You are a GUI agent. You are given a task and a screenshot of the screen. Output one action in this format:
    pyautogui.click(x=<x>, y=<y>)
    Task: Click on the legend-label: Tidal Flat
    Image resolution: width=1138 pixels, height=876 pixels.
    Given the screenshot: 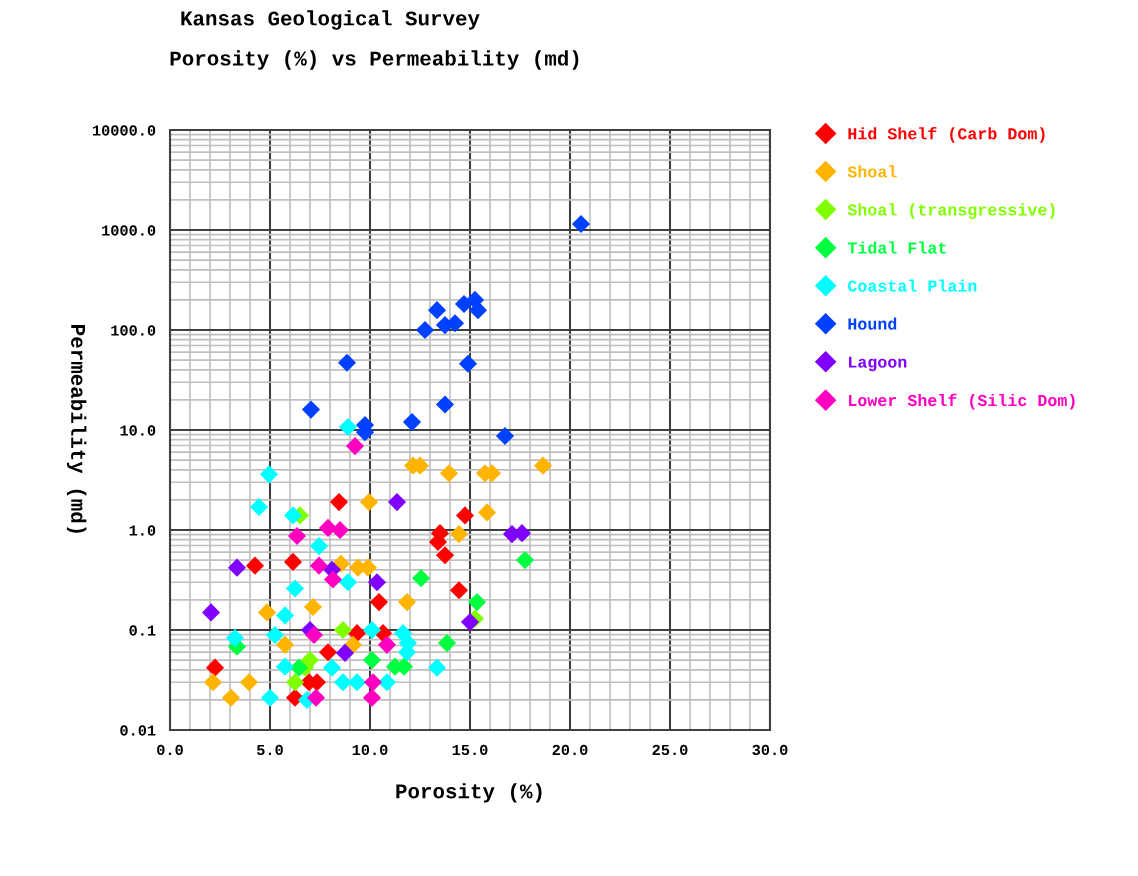 What is the action you would take?
    pyautogui.click(x=896, y=247)
    